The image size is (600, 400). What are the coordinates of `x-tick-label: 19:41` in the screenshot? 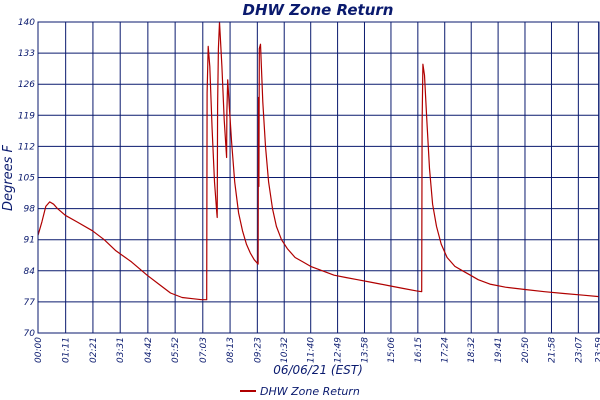 It's located at (499, 350).